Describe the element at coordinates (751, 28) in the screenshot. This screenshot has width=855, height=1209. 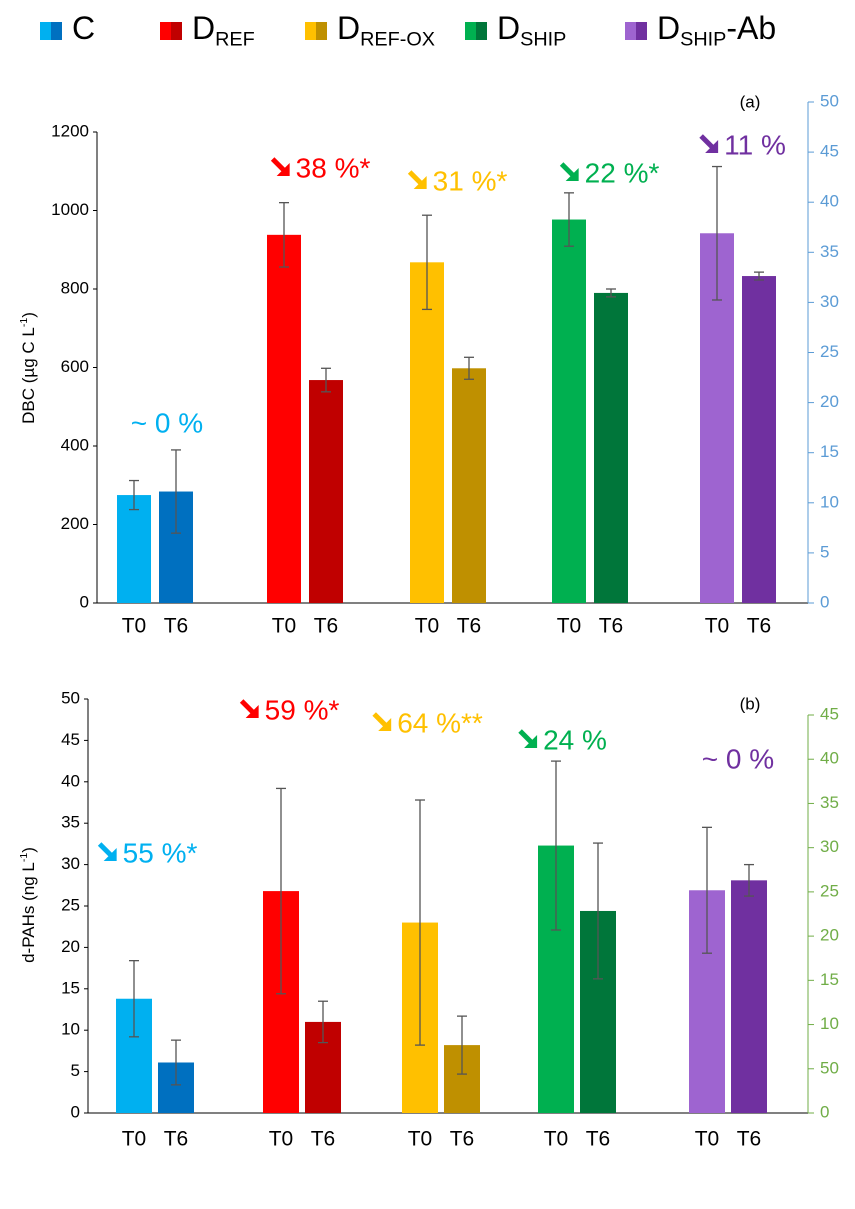
I see `text-part: -Ab` at that location.